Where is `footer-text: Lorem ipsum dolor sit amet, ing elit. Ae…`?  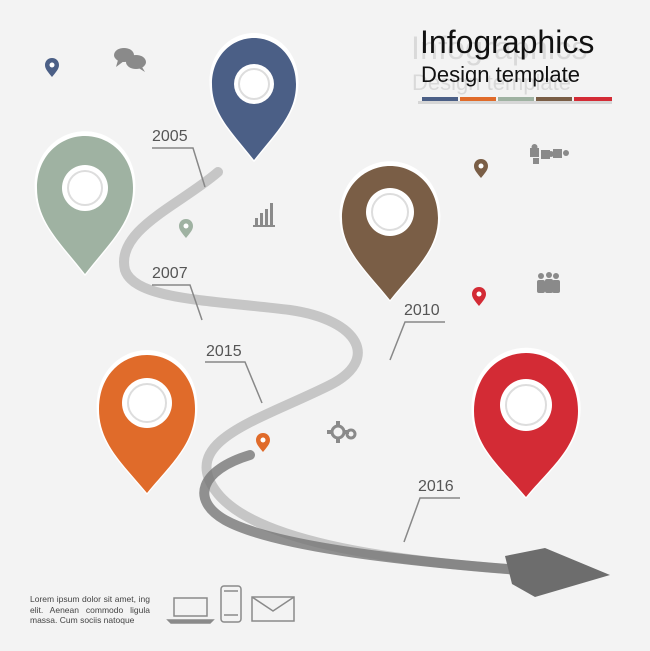 footer-text: Lorem ipsum dolor sit amet, ing elit. Ae… is located at coordinates (90, 609).